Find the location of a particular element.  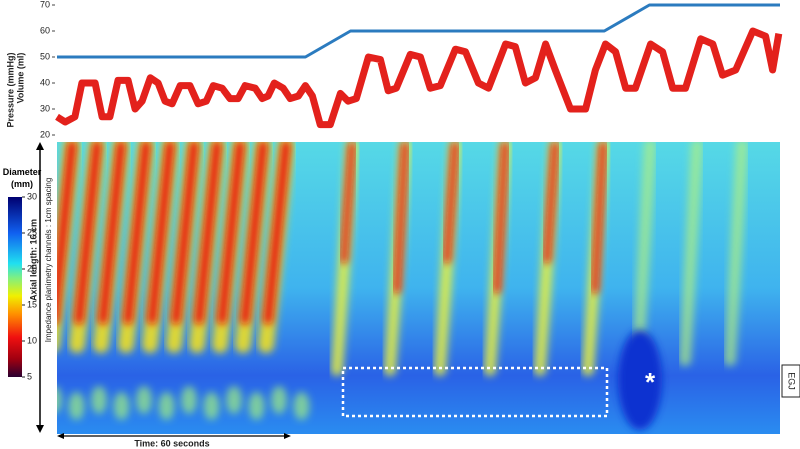

y-tick-label: 30 is located at coordinates (45, 108).